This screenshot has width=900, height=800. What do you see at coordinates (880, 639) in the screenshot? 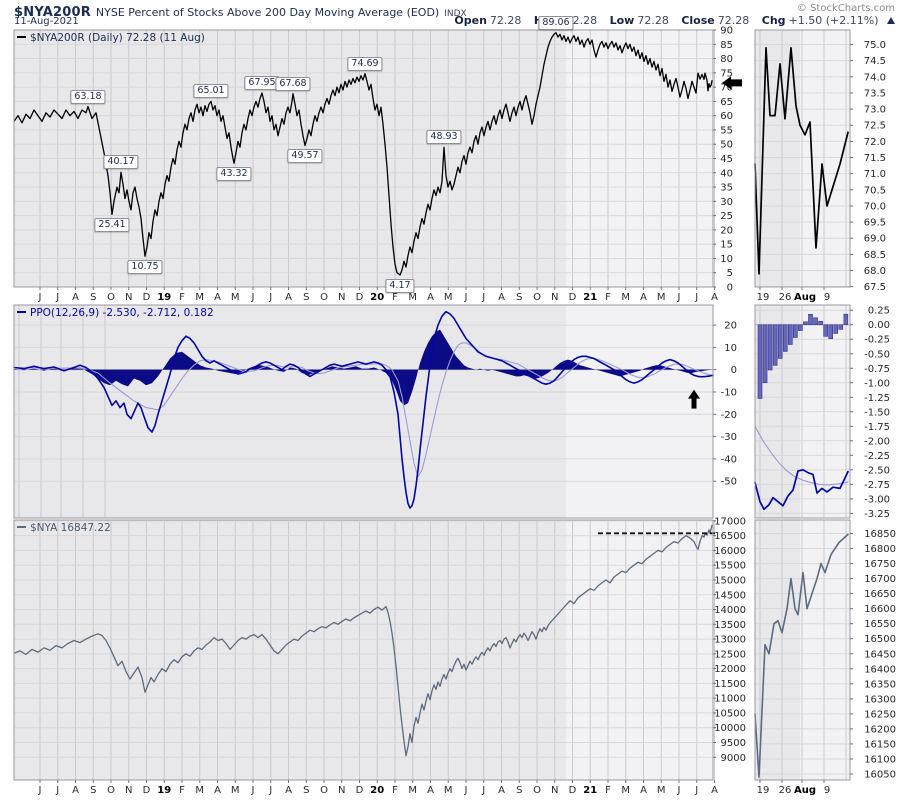
I see `mnya-y-tick-label: 16500` at bounding box center [880, 639].